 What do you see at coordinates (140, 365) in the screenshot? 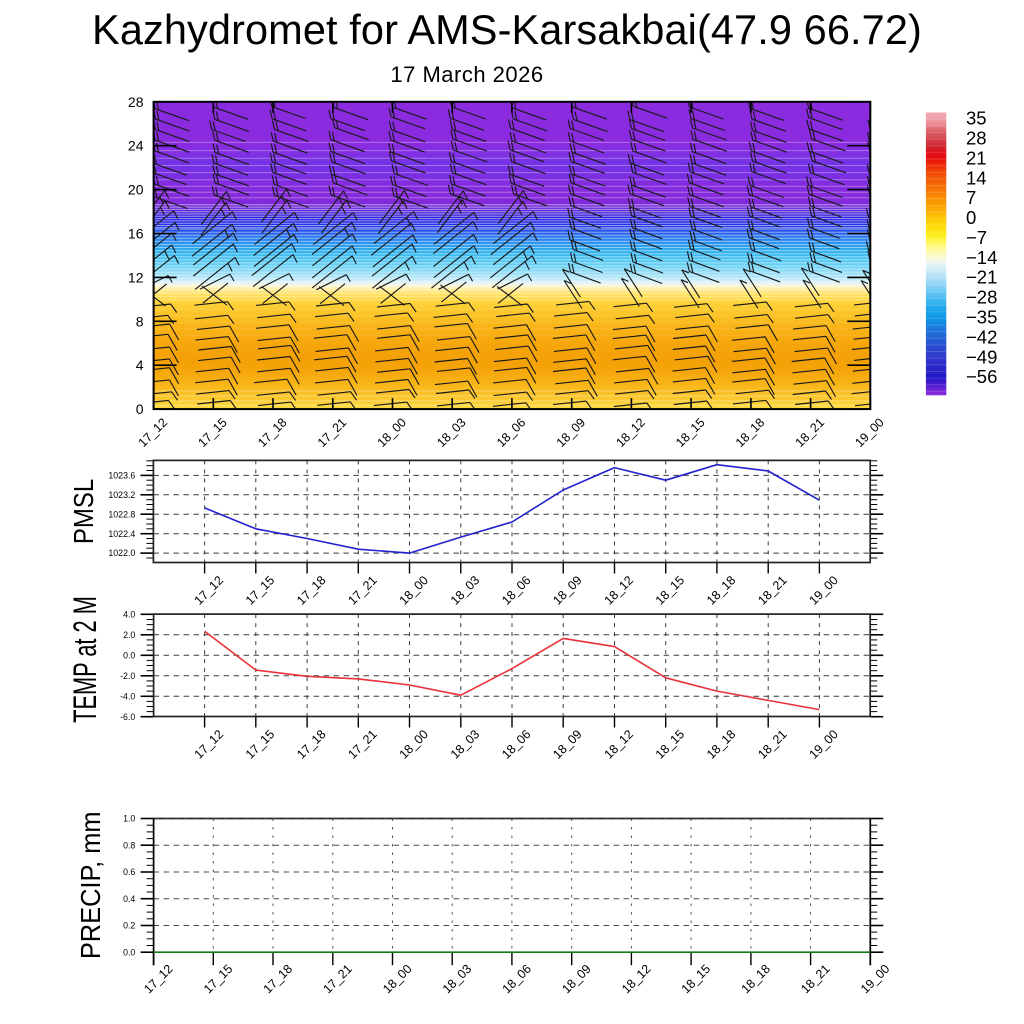
I see `svg-text: 4` at bounding box center [140, 365].